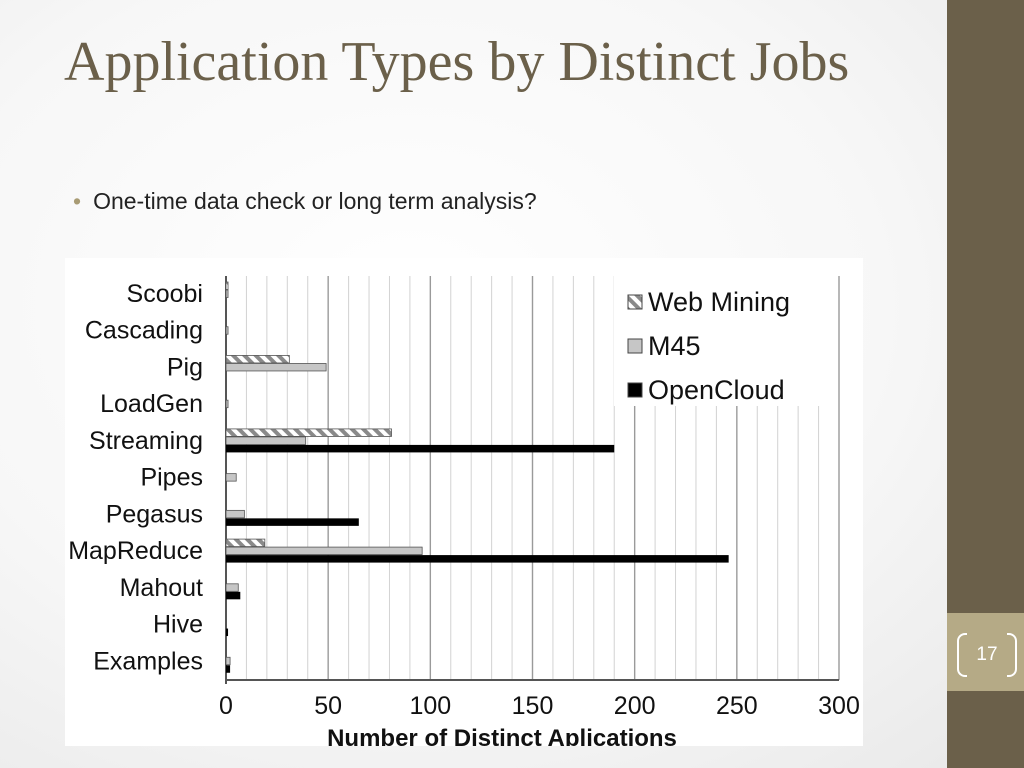 This screenshot has height=768, width=1024. Describe the element at coordinates (720, 339) in the screenshot. I see `legend-box` at that location.